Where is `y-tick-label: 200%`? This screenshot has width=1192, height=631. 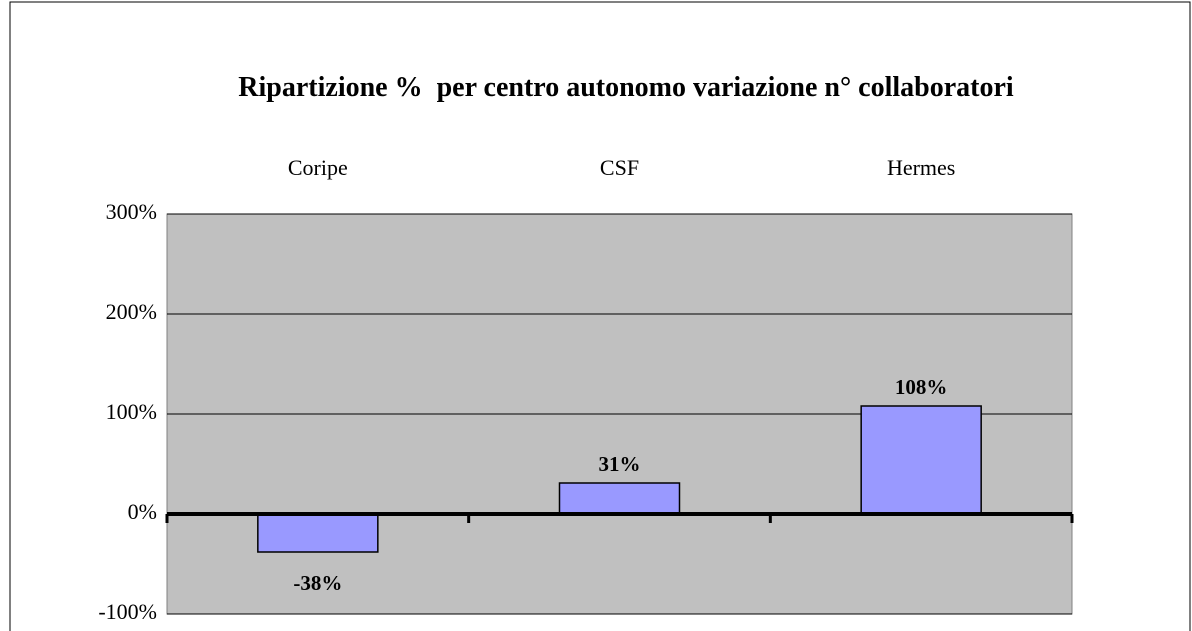 y-tick-label: 200% is located at coordinates (131, 311).